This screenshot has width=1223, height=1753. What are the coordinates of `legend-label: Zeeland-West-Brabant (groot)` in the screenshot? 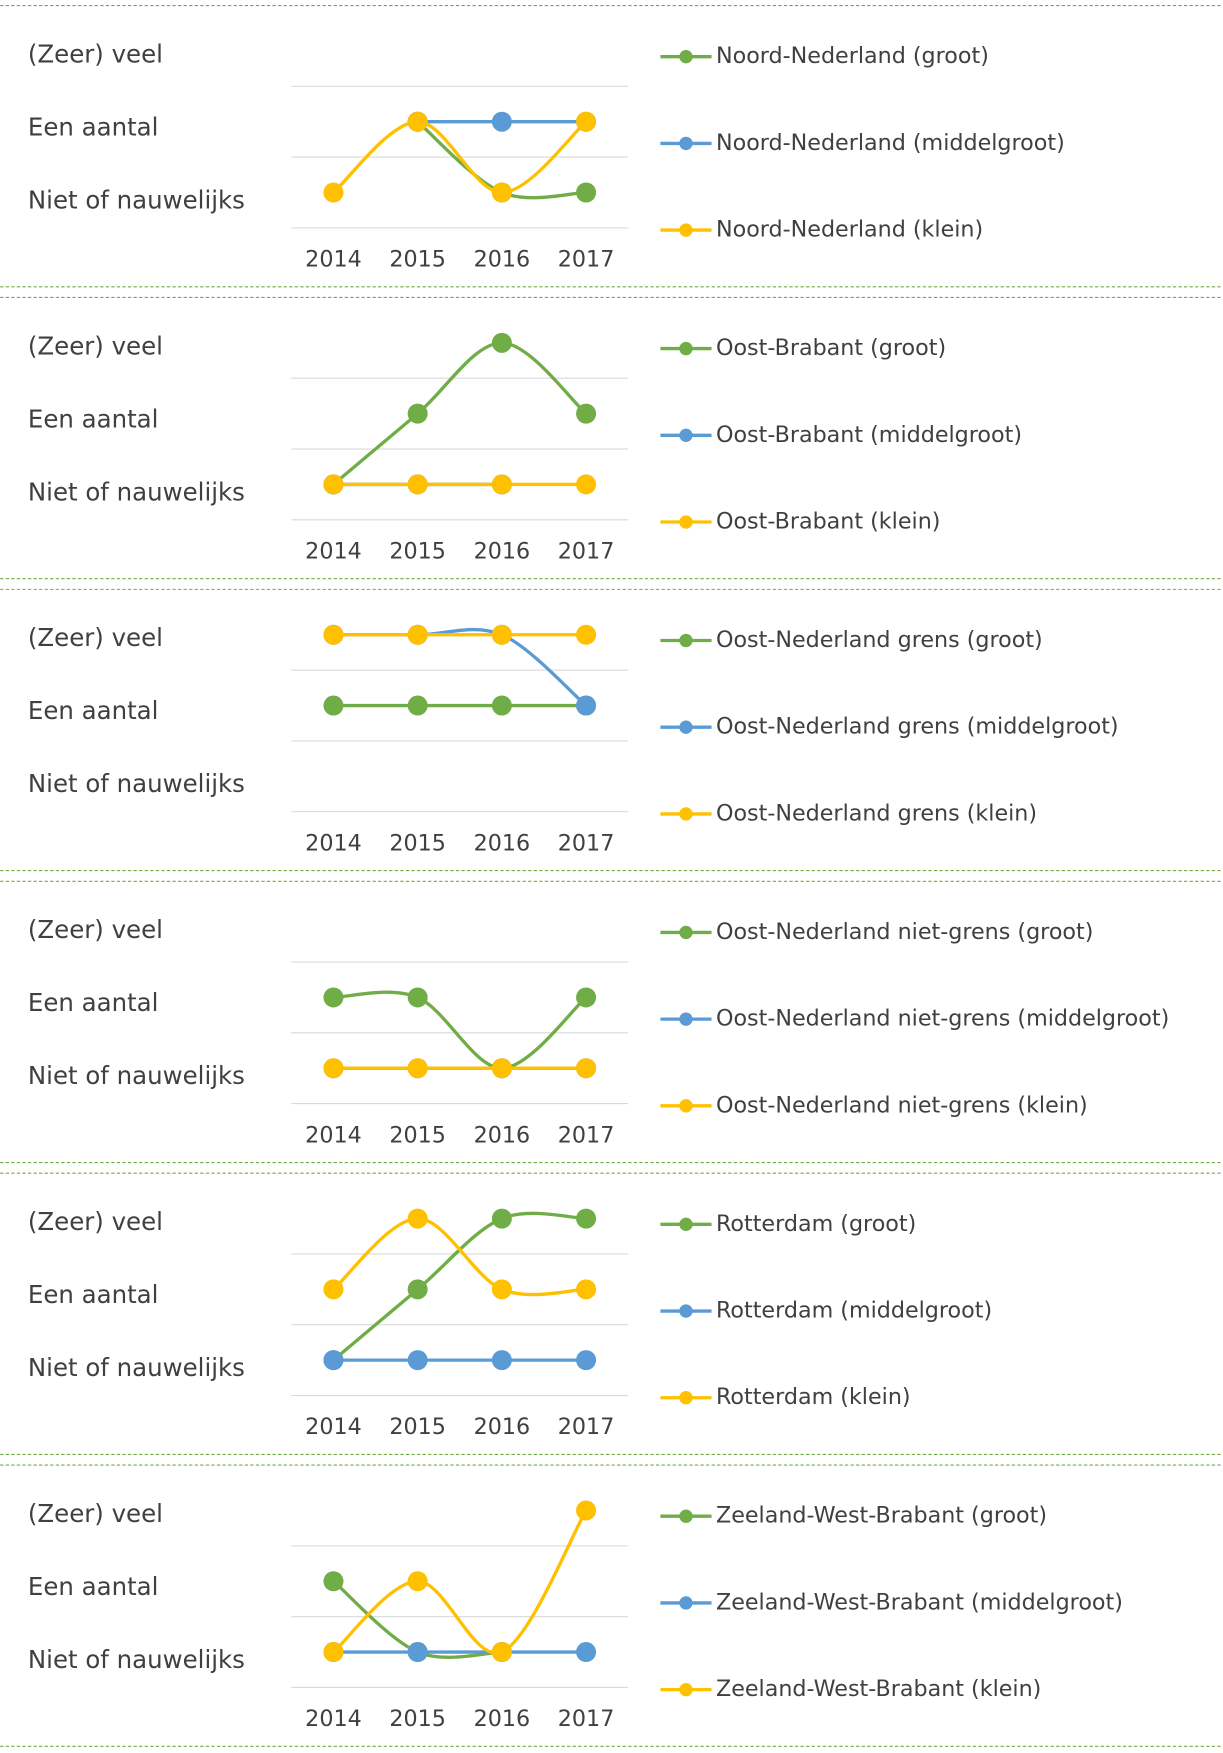 It's located at (881, 1516).